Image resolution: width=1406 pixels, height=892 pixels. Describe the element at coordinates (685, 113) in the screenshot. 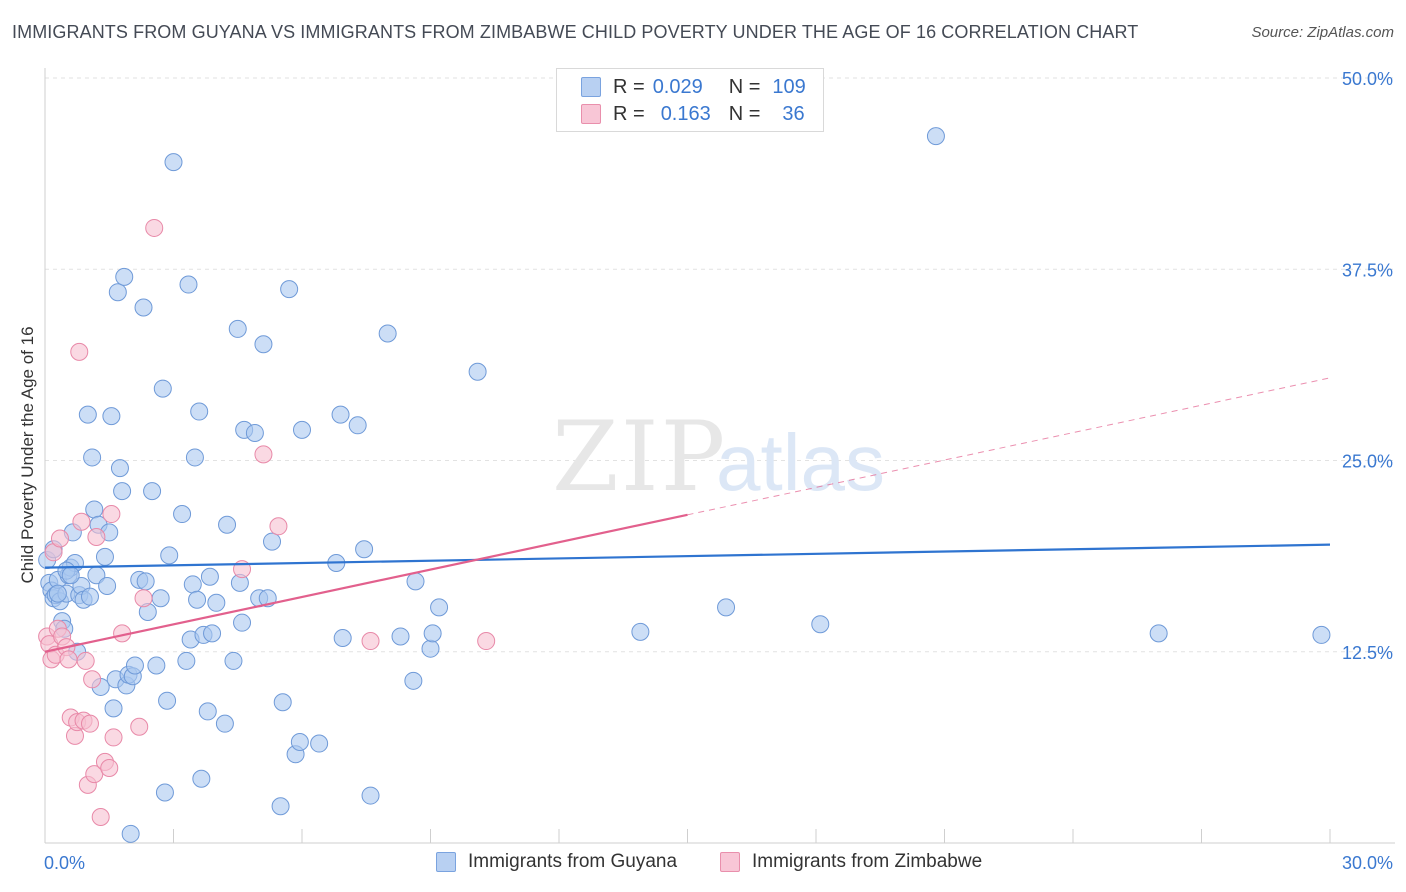

I see `r-value: 0.163` at that location.